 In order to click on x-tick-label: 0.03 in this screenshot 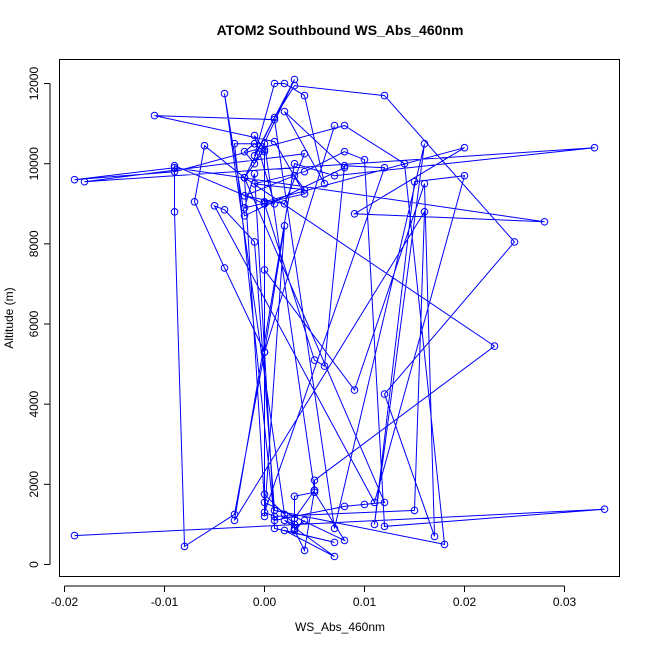, I will do `click(565, 602)`.